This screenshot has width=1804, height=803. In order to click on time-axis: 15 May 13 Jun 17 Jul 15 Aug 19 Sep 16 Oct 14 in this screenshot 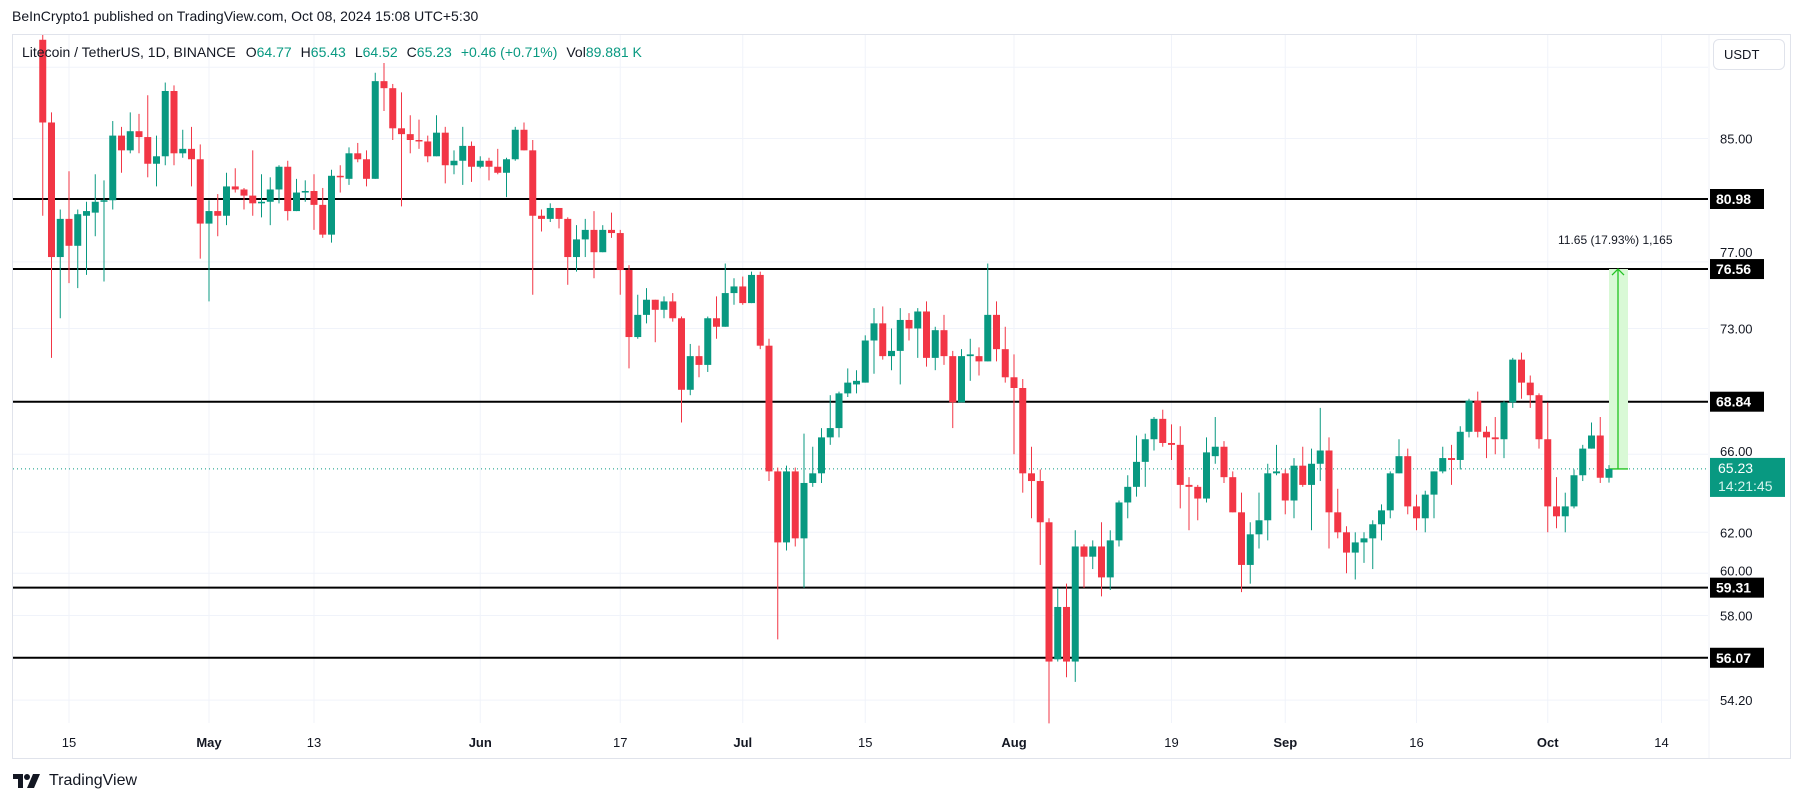, I will do `click(865, 742)`.